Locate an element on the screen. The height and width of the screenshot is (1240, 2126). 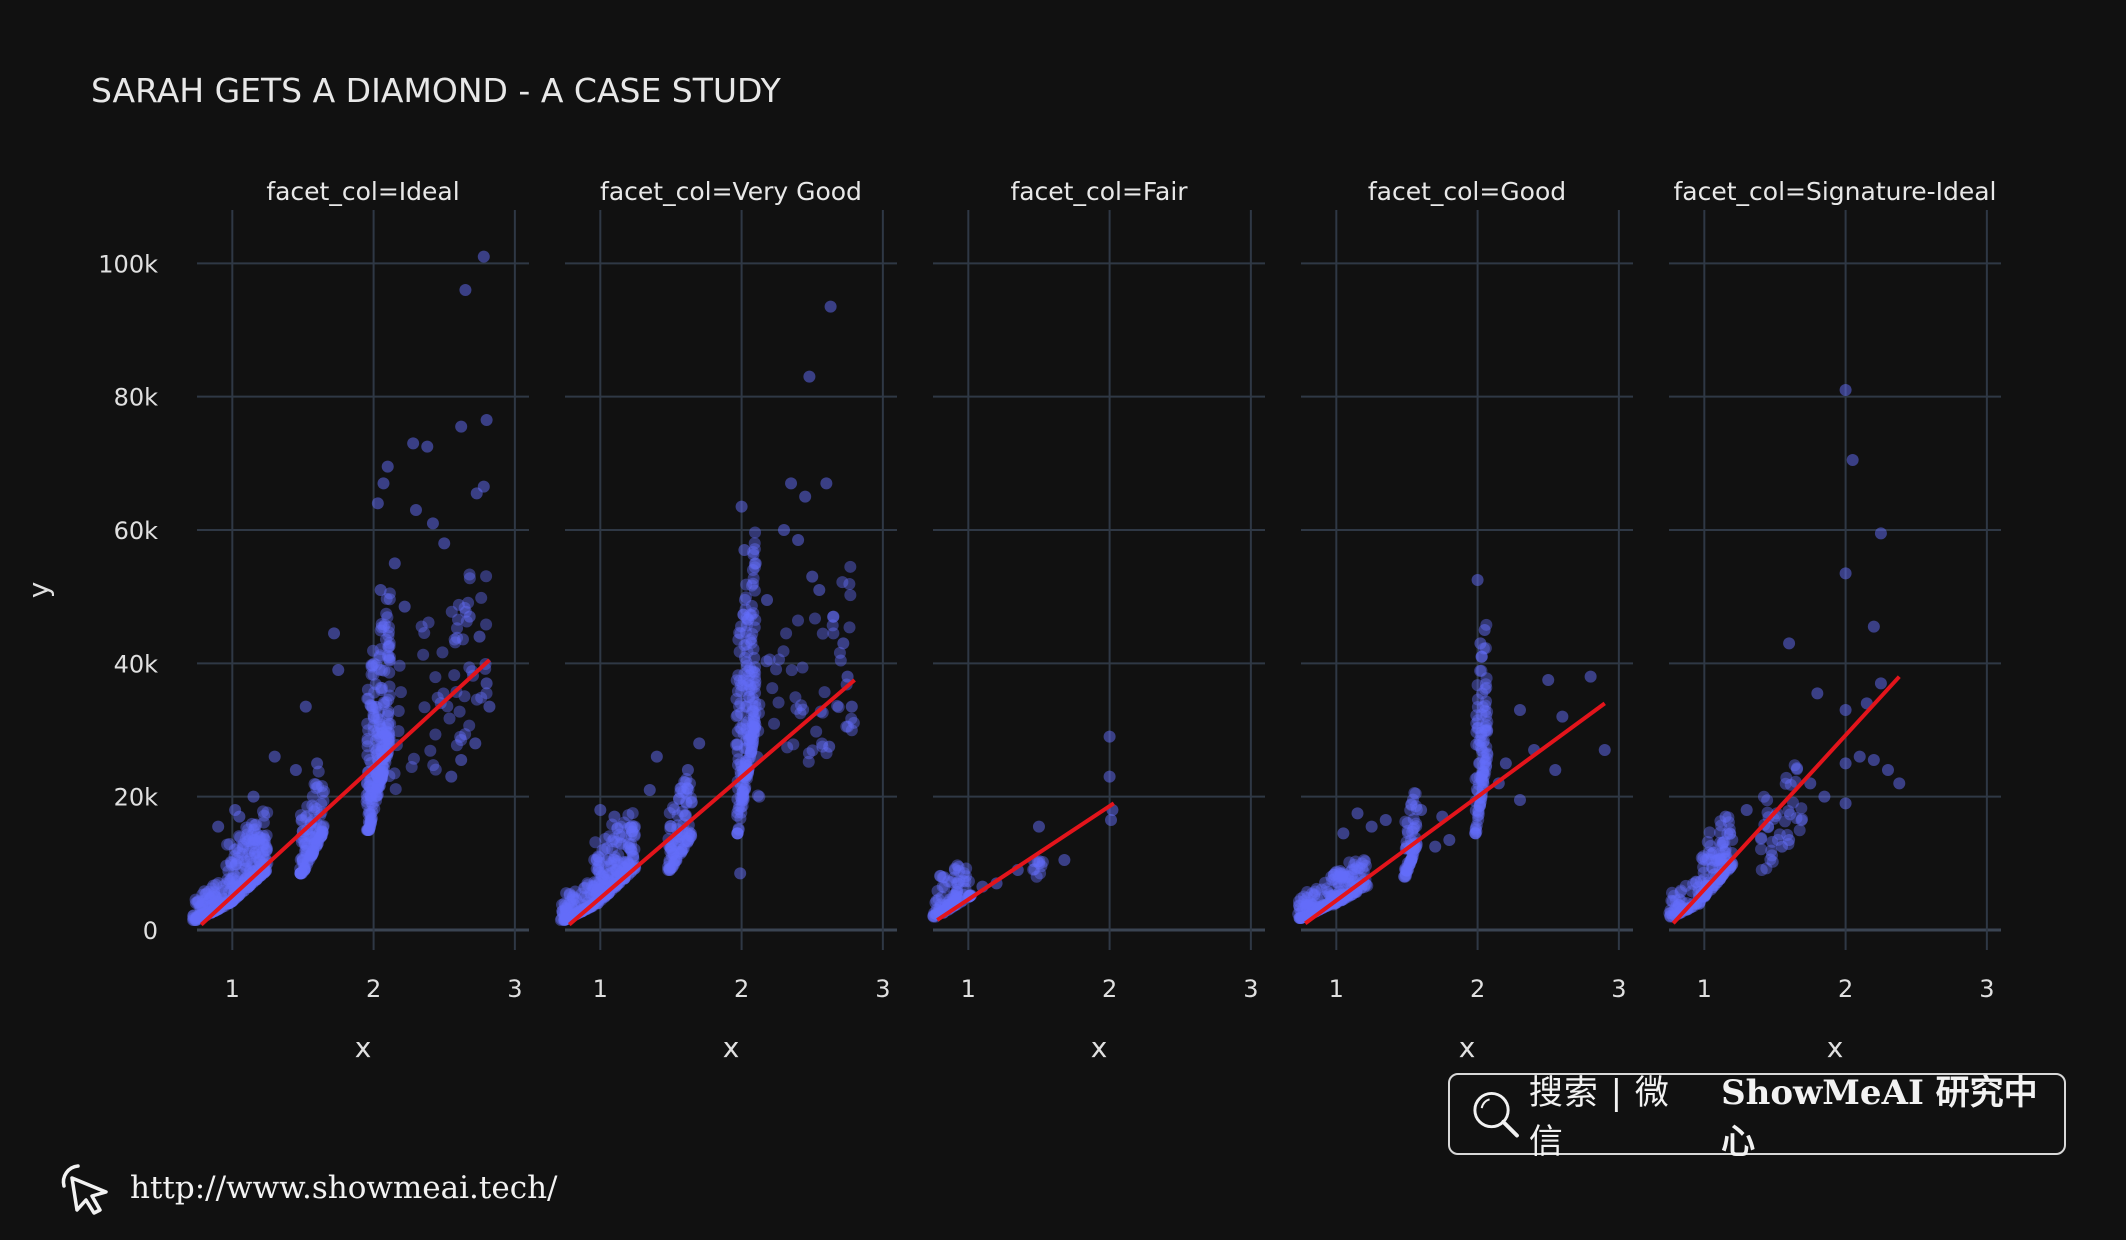
x-tick-label: 3 is located at coordinates (1986, 989).